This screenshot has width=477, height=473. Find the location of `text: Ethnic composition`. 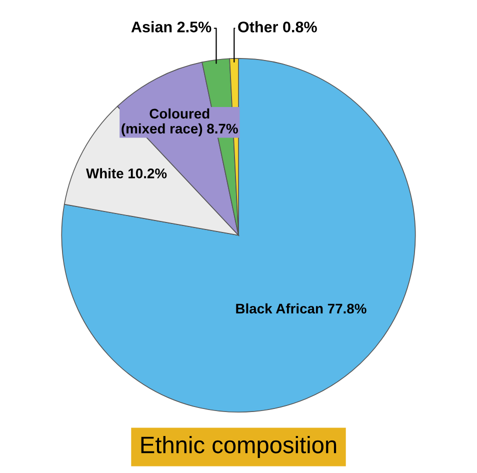

text: Ethnic composition is located at coordinates (238, 447).